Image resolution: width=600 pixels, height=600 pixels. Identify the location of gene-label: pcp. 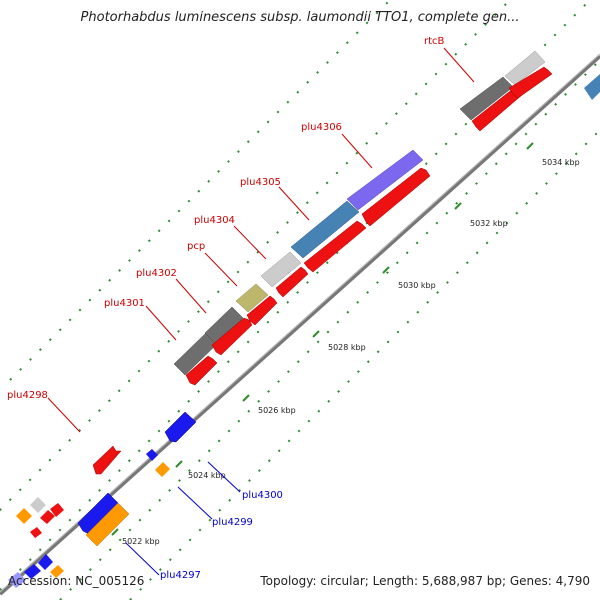
(196, 246).